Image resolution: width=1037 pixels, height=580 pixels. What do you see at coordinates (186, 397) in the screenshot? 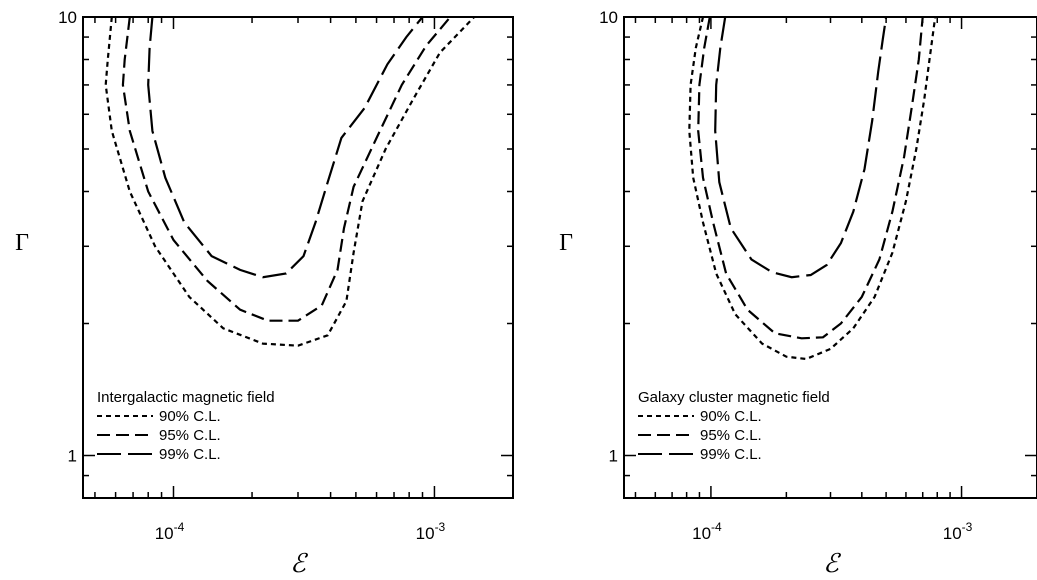
I see `legend-title: Intergalactic magnetic field` at bounding box center [186, 397].